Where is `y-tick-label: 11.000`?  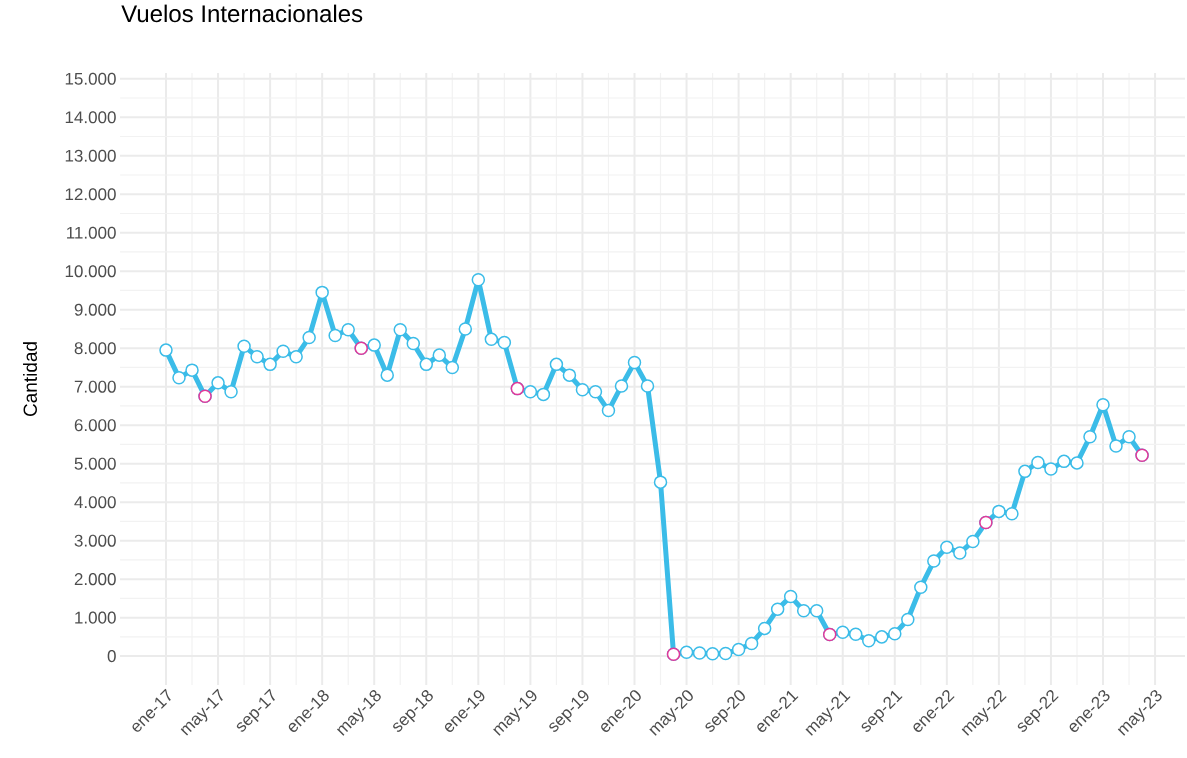 y-tick-label: 11.000 is located at coordinates (91, 232).